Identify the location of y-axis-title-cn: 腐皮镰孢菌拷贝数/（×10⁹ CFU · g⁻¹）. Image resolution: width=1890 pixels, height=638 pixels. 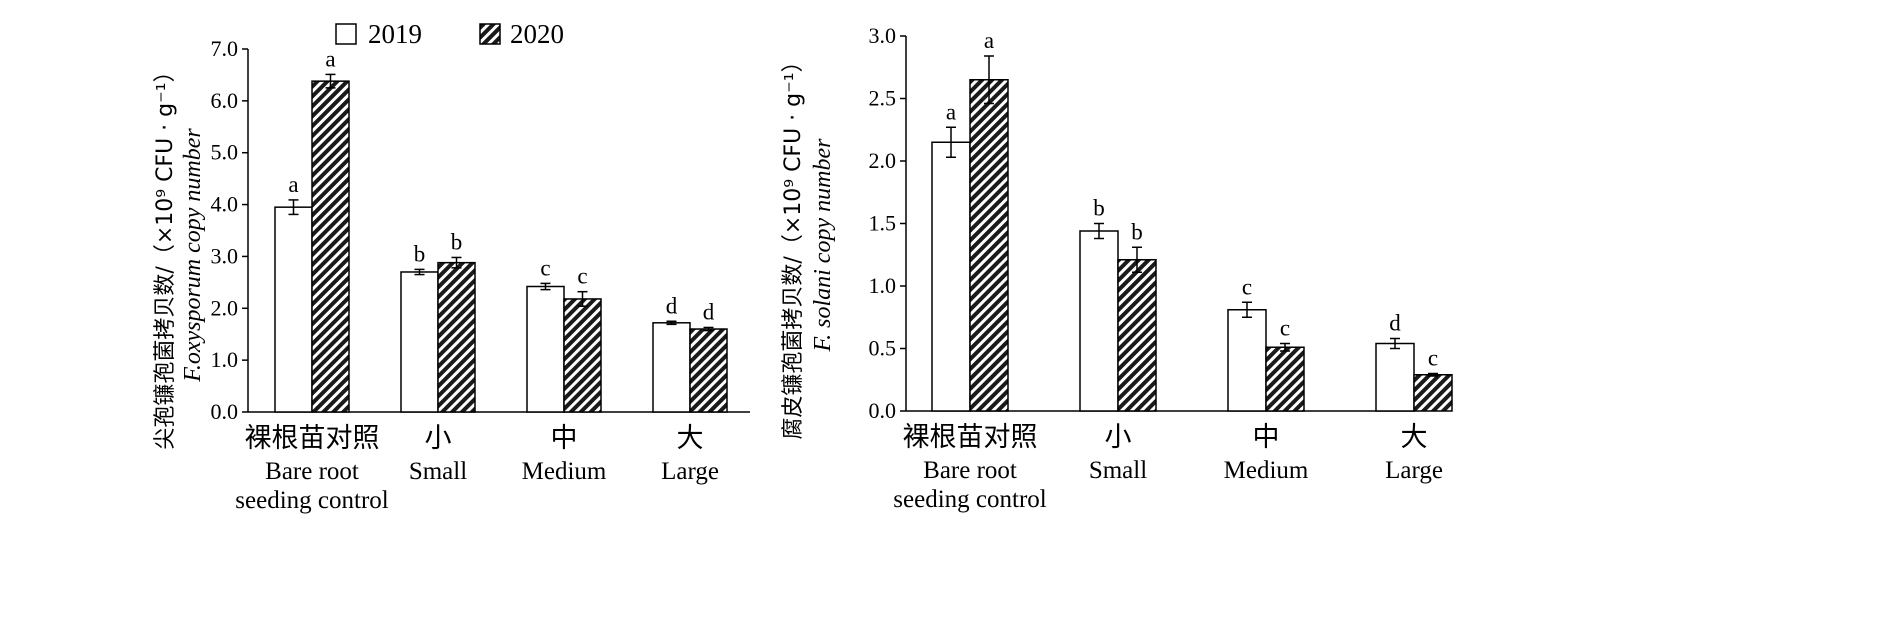
(793, 244).